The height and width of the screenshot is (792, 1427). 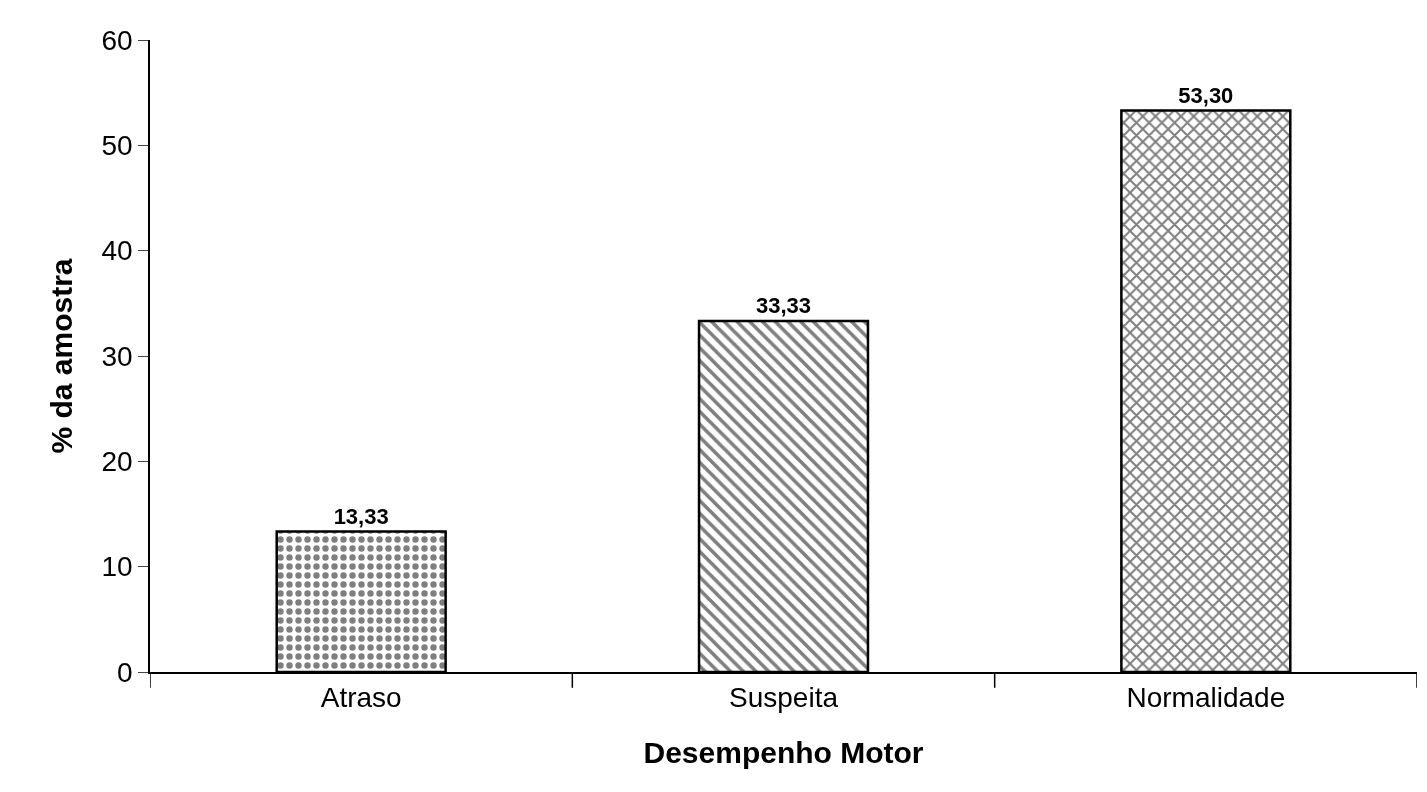 I want to click on data-label: 13,33, so click(x=361, y=516).